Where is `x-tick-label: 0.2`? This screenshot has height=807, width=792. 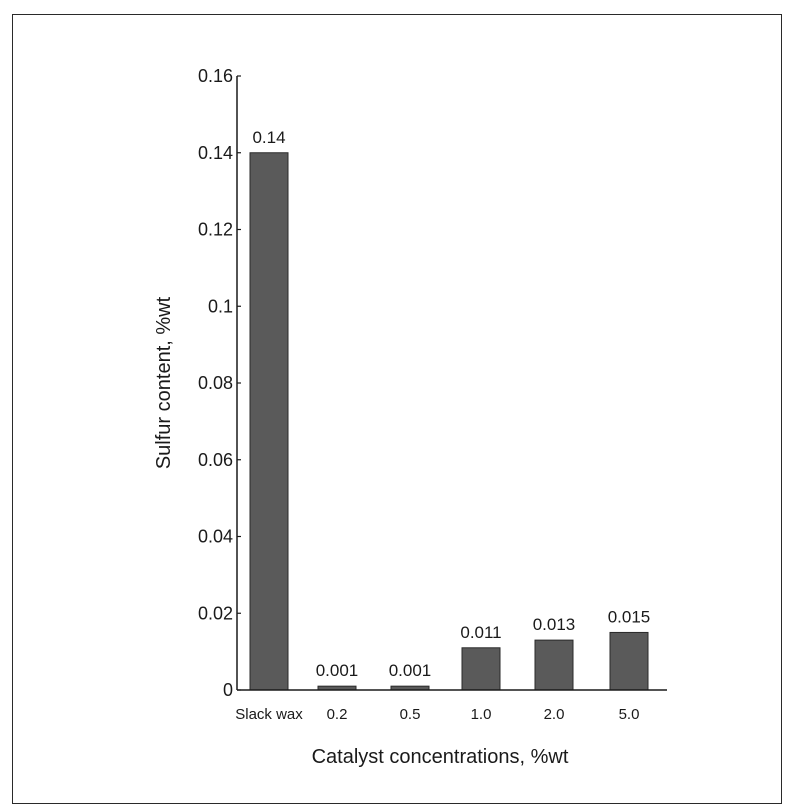
x-tick-label: 0.2 is located at coordinates (337, 714).